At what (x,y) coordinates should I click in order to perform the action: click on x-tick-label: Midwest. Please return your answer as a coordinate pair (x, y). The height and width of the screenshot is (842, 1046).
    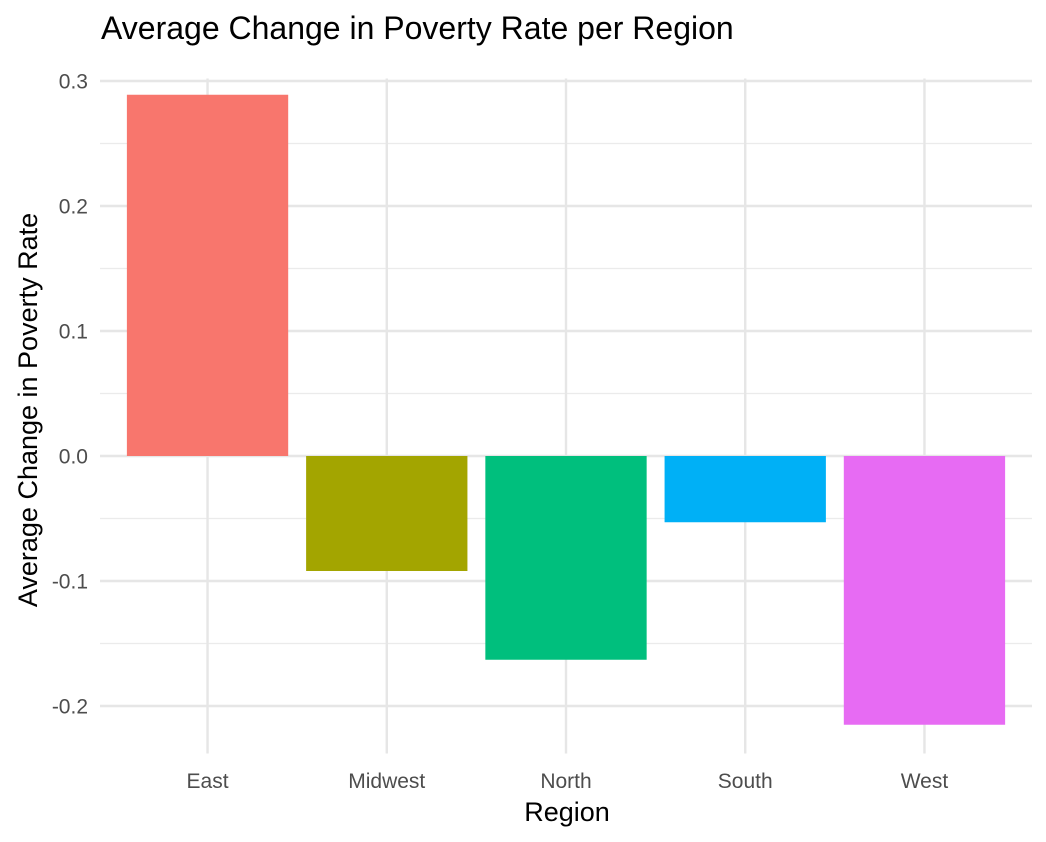
    Looking at the image, I should click on (386, 781).